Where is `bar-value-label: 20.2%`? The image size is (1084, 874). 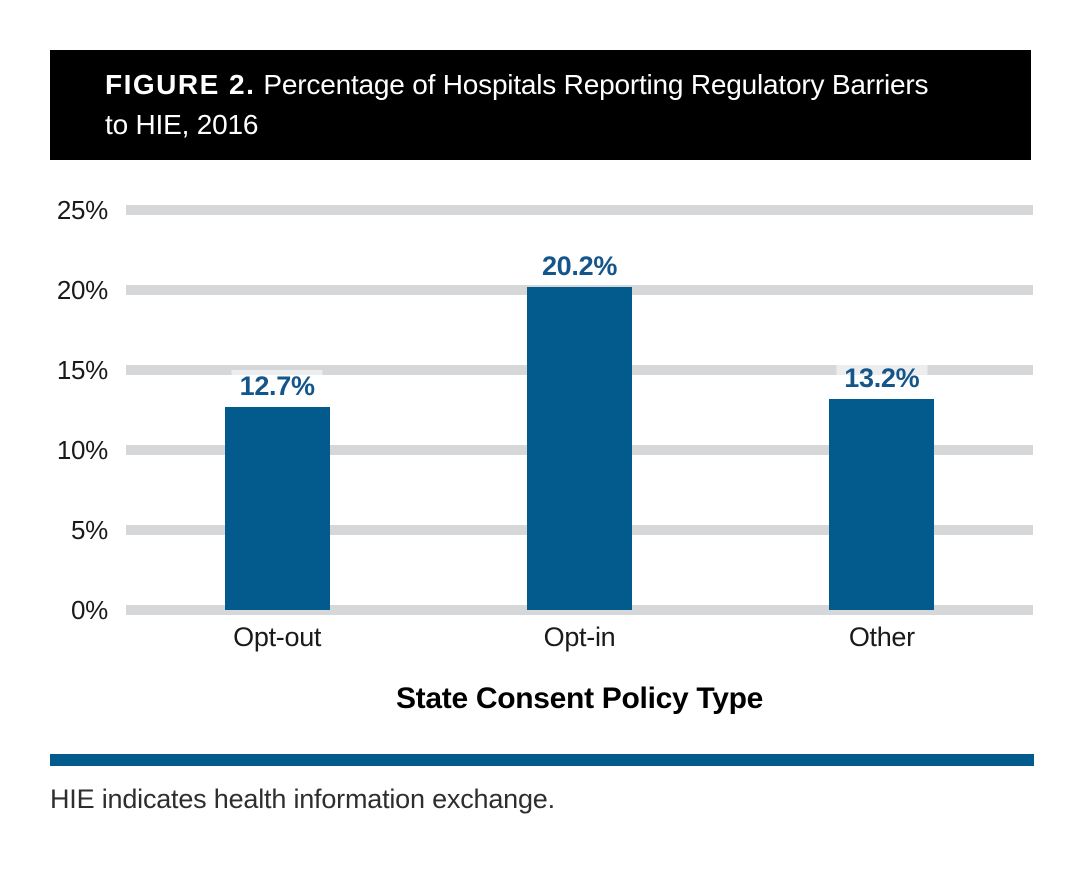 bar-value-label: 20.2% is located at coordinates (579, 267).